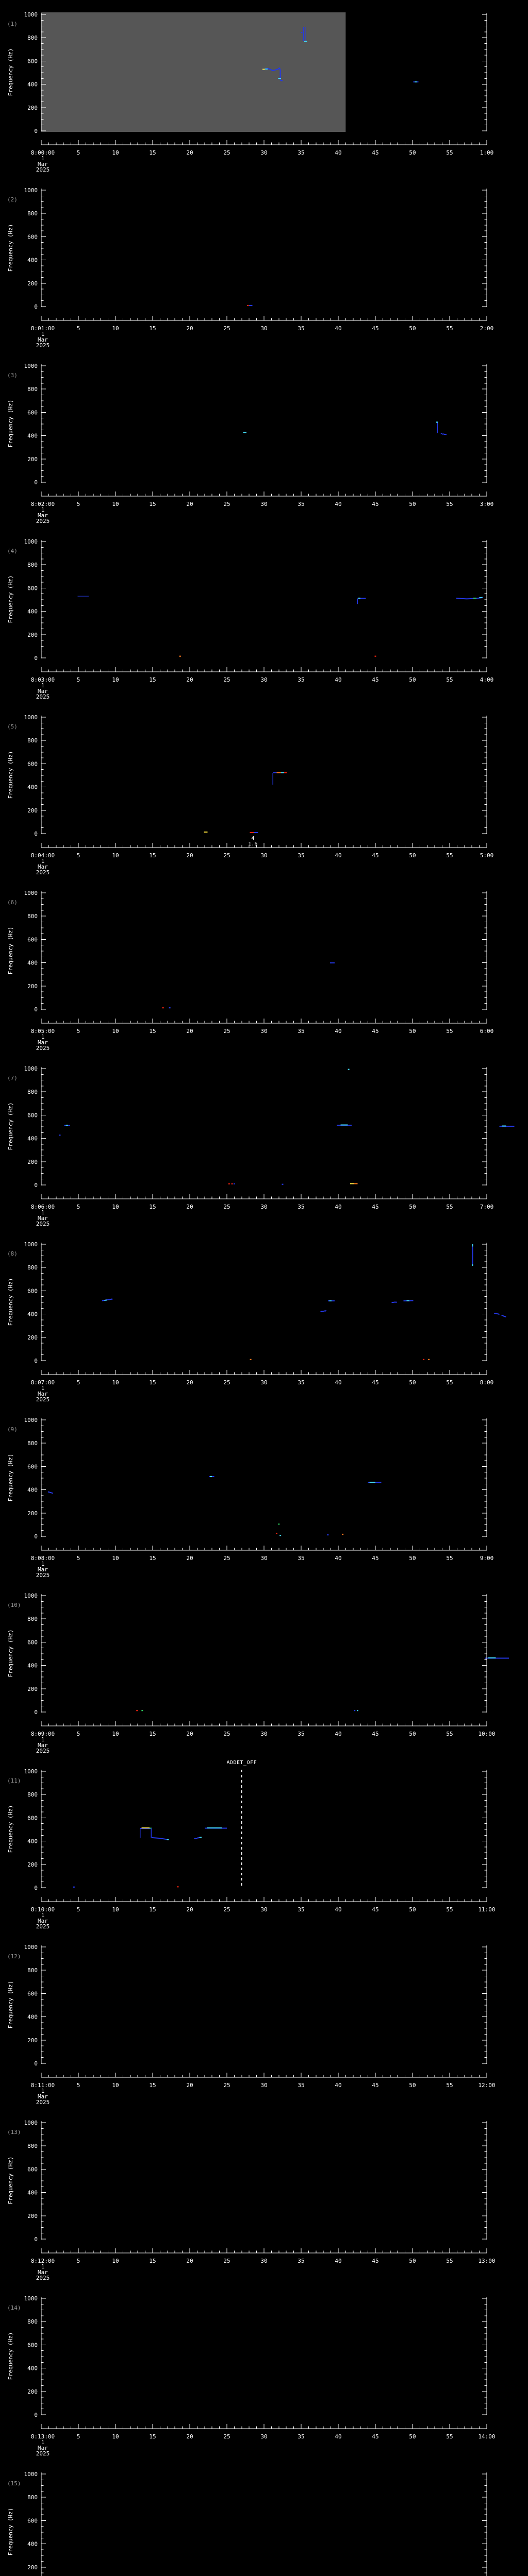 This screenshot has width=528, height=2576. I want to click on x-start-label: 8:01:00, so click(43, 328).